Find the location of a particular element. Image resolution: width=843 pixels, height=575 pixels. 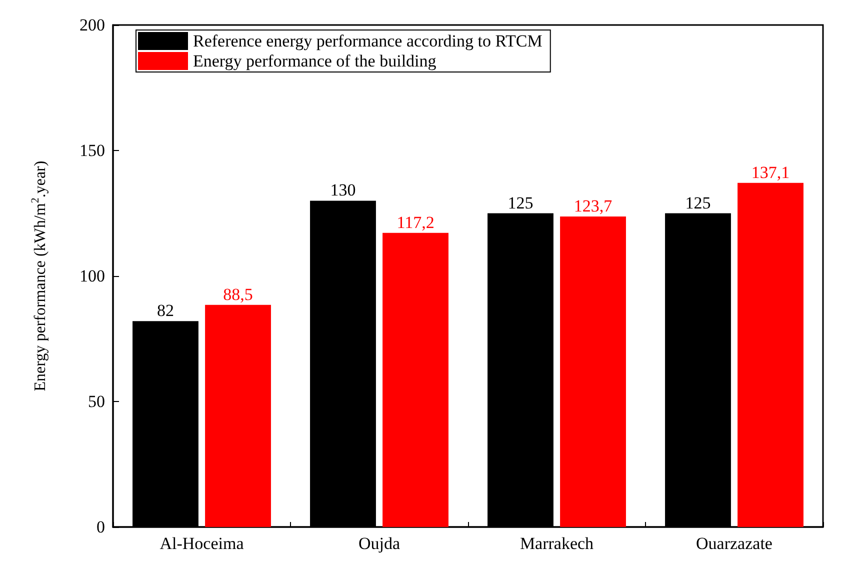

data-label: 117,2 is located at coordinates (415, 222).